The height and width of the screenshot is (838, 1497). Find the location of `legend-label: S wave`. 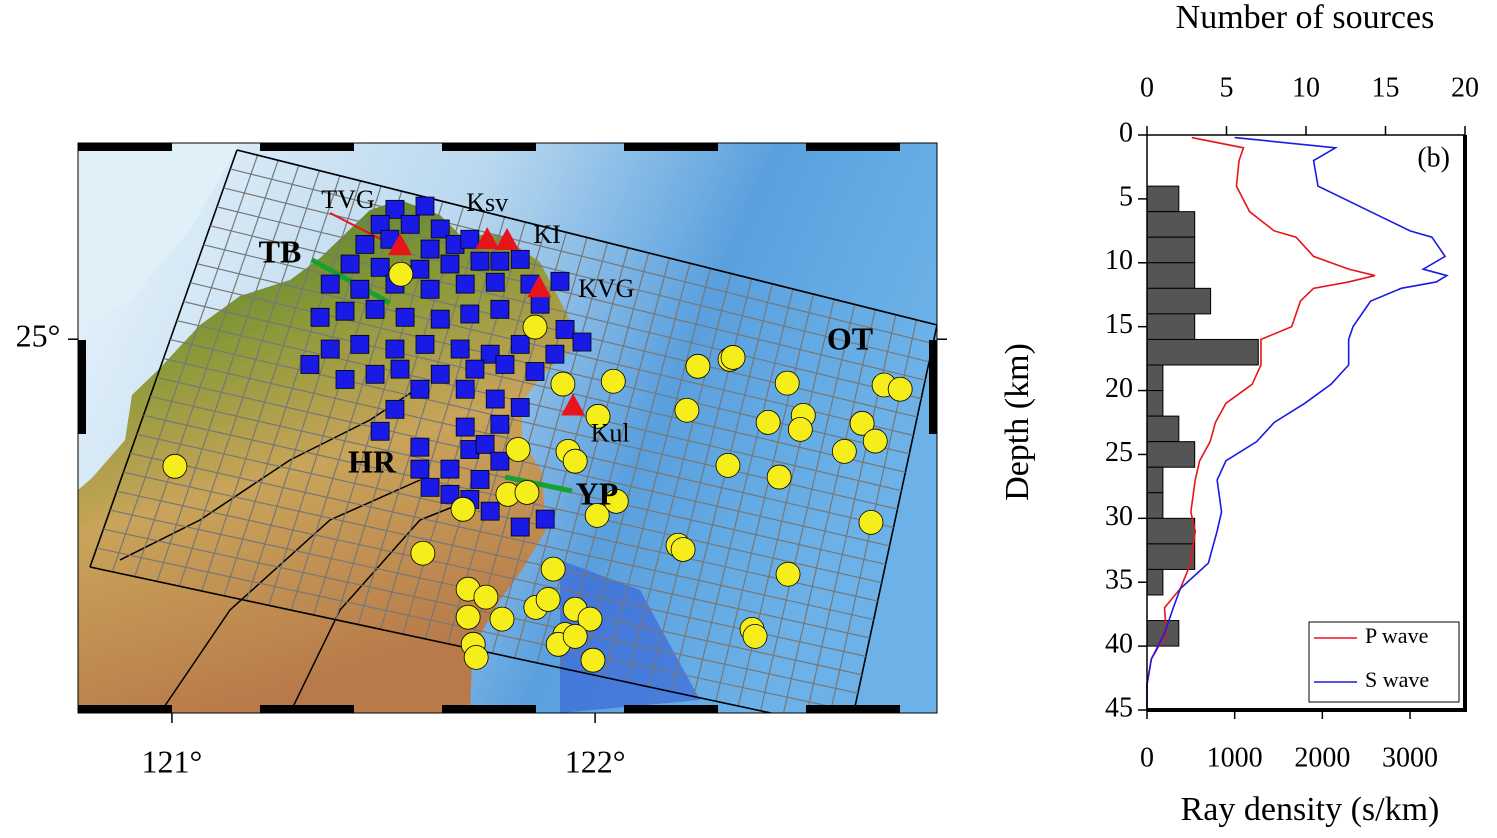

legend-label: S wave is located at coordinates (1397, 679).